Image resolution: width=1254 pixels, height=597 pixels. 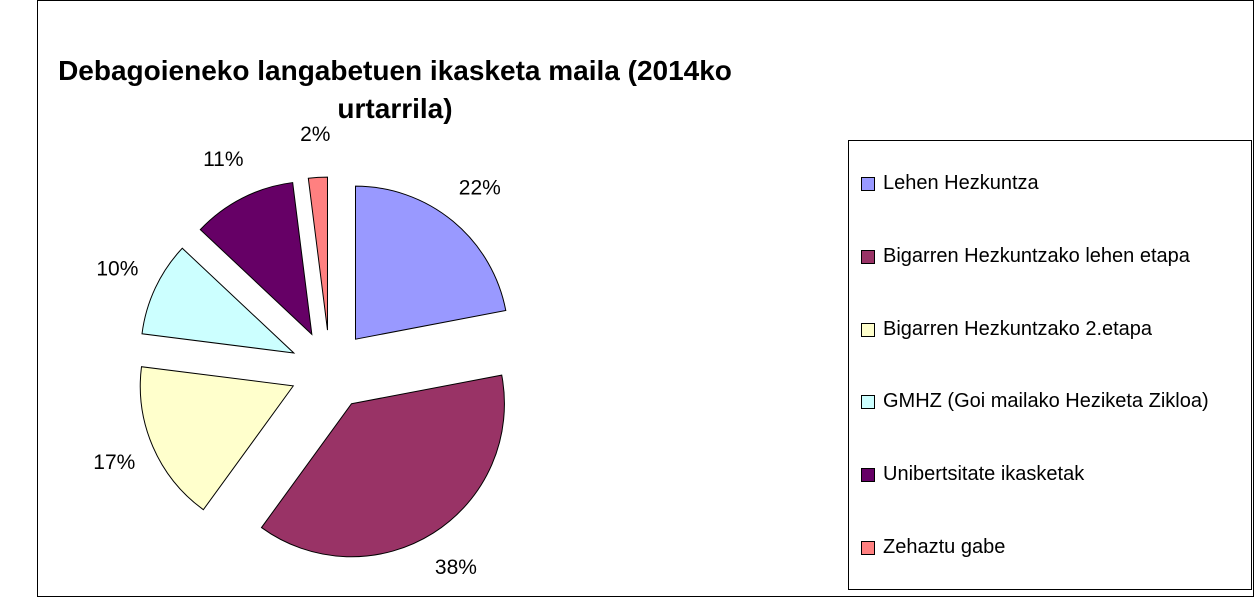 I want to click on data-label: 38%, so click(x=456, y=567).